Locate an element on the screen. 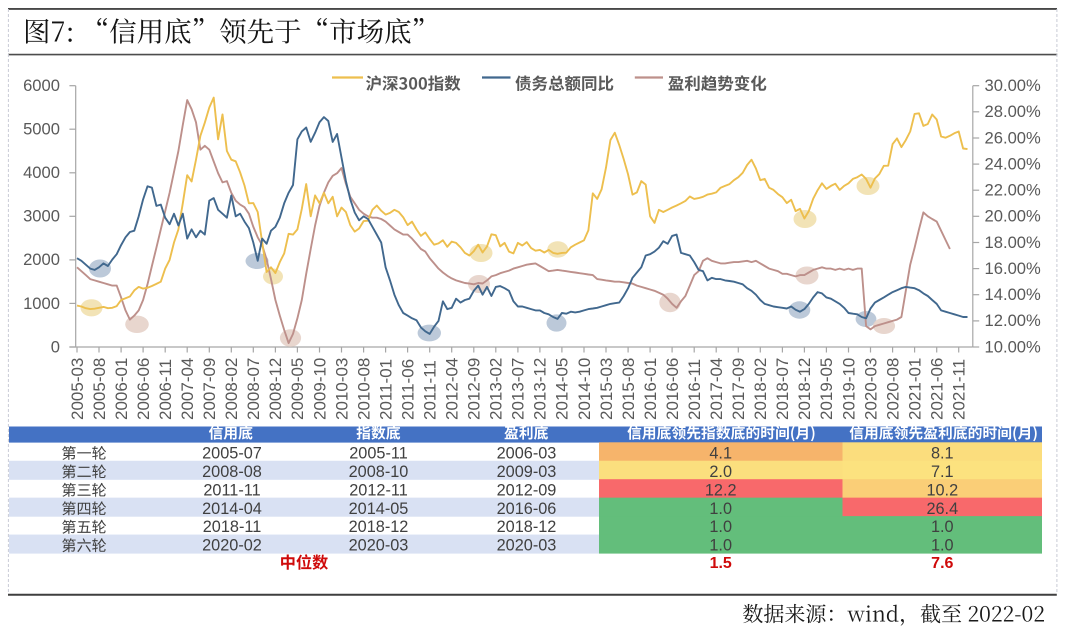  svg-text: 2021-11 is located at coordinates (959, 389).